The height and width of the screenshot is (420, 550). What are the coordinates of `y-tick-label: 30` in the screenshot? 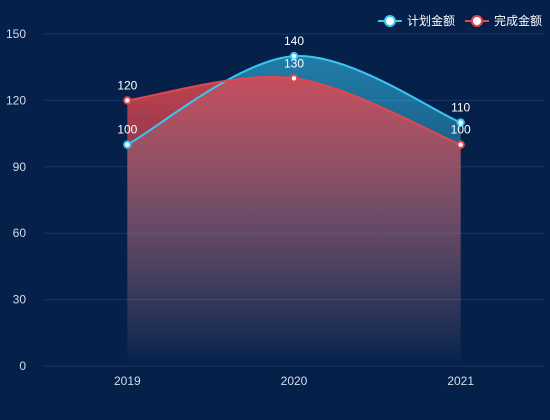 It's located at (20, 300).